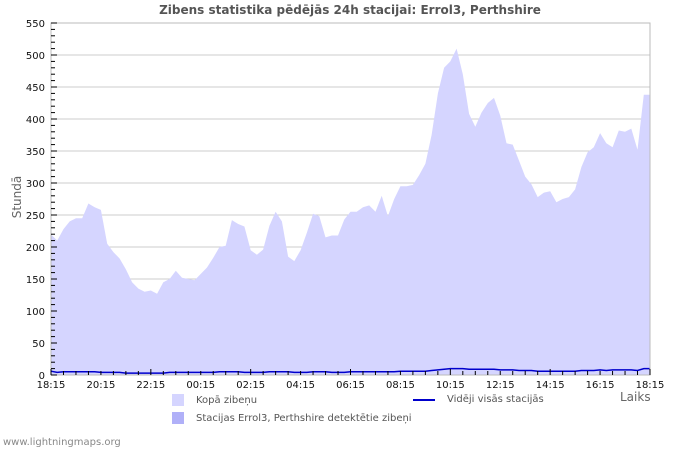 The width and height of the screenshot is (700, 450). What do you see at coordinates (300, 385) in the screenshot?
I see `svg-text: 04:15` at bounding box center [300, 385].